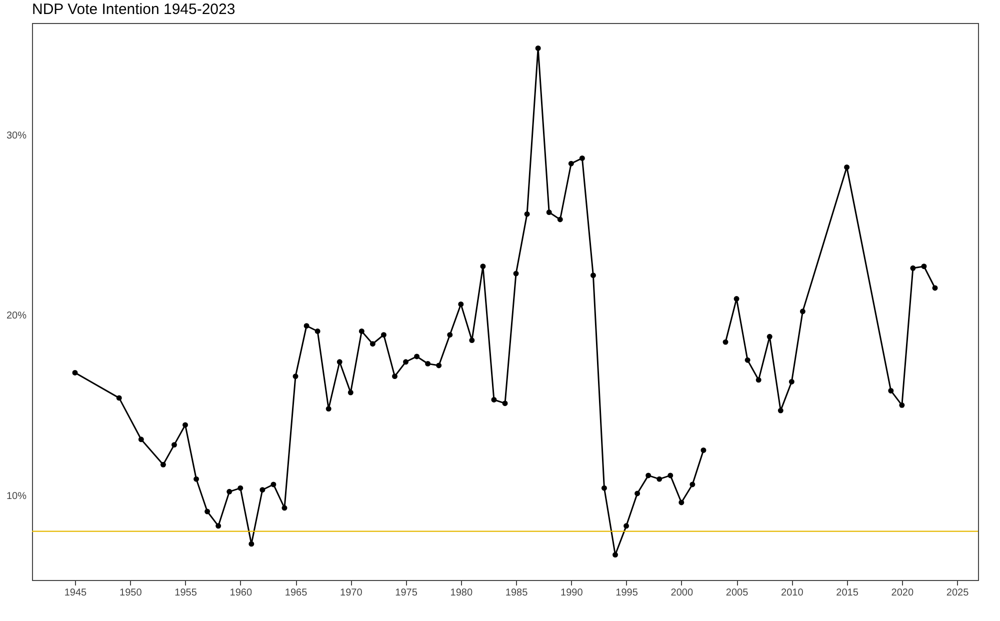 The height and width of the screenshot is (621, 1000). I want to click on x-tick-label: 1950, so click(131, 593).